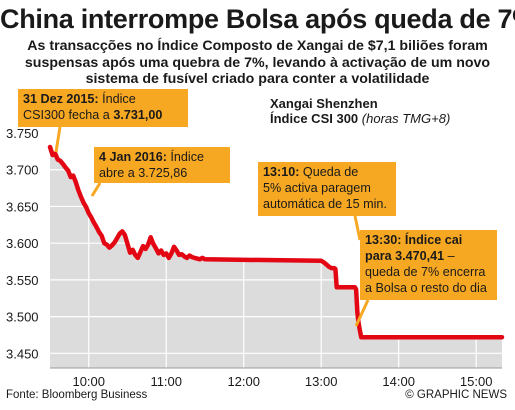  Describe the element at coordinates (314, 118) in the screenshot. I see `series-name: Índice CSI 300` at that location.